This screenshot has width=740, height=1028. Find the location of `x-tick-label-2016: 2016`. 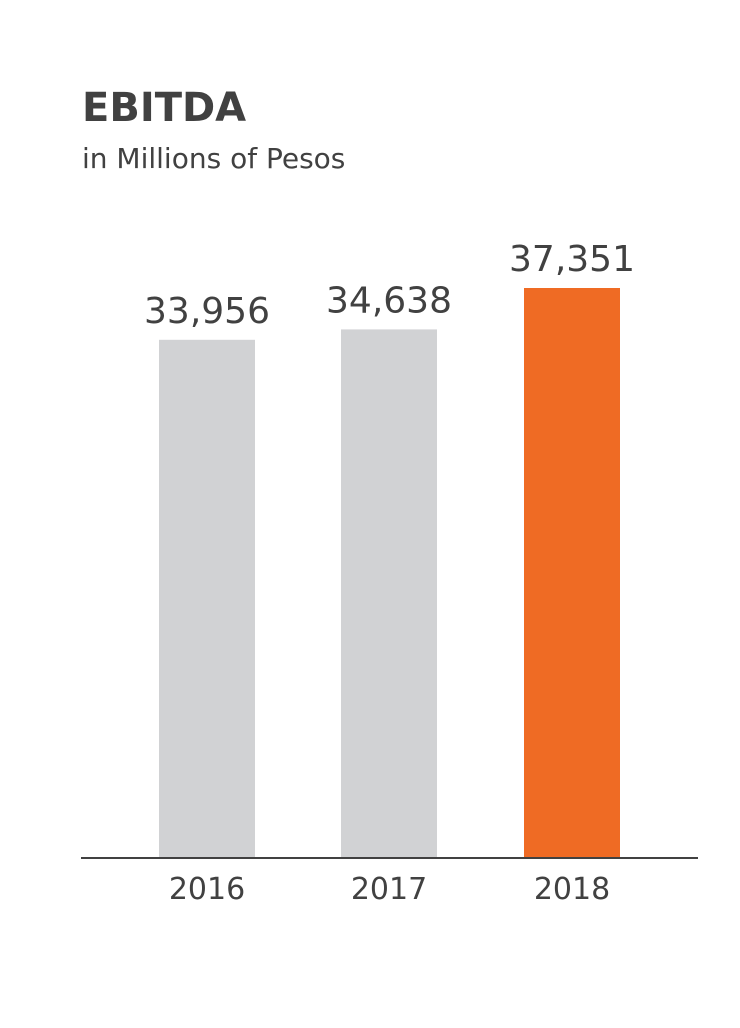

x-tick-label-2016: 2016 is located at coordinates (207, 889).